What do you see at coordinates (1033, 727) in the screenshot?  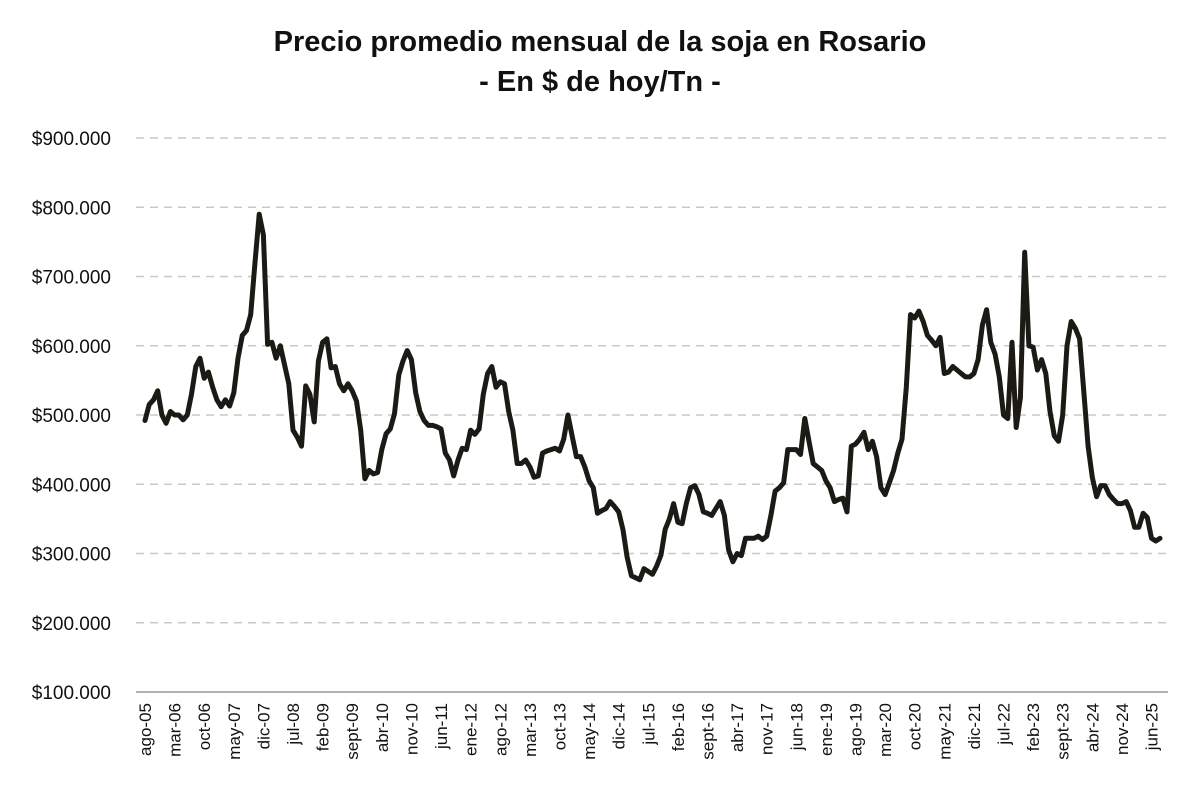 I see `x-tick-label: feb-23` at bounding box center [1033, 727].